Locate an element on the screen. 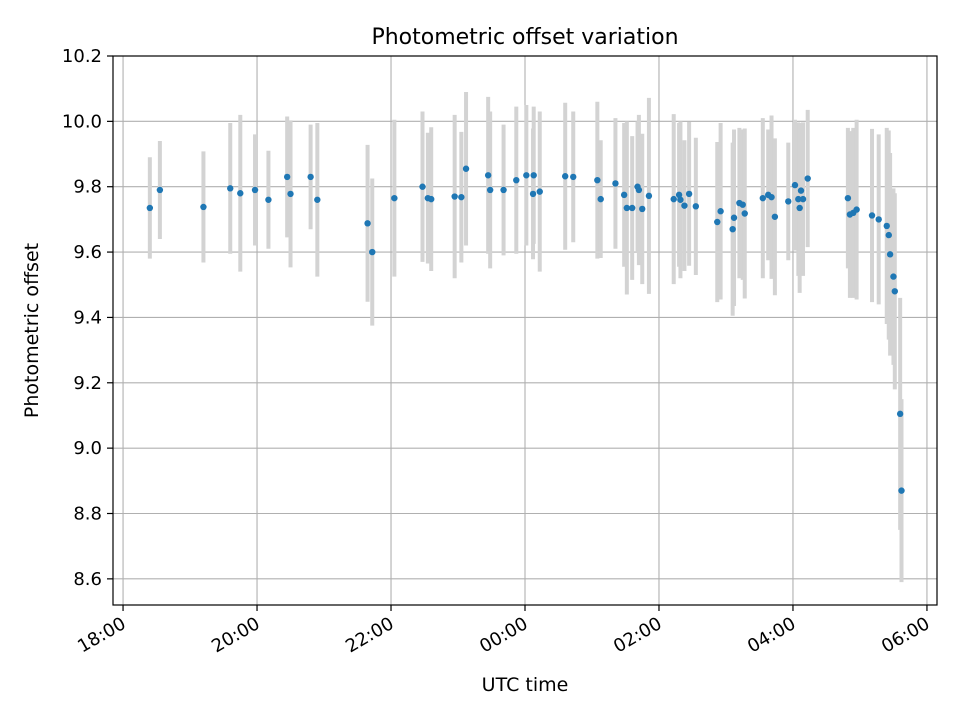 Image resolution: width=960 pixels, height=720 pixels. y-tick-label: 9.0 is located at coordinates (87, 448).